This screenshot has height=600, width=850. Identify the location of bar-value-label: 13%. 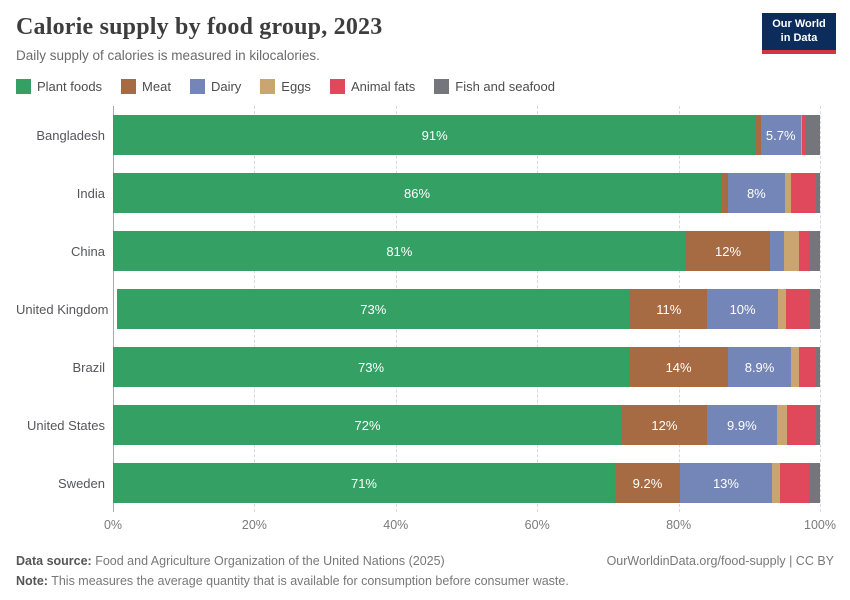
(725, 483).